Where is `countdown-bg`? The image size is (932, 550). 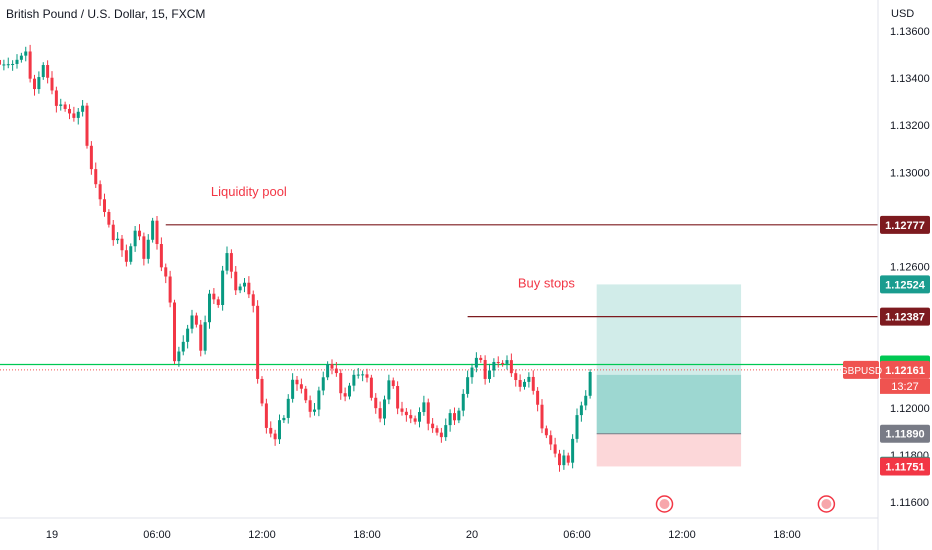 countdown-bg is located at coordinates (905, 386).